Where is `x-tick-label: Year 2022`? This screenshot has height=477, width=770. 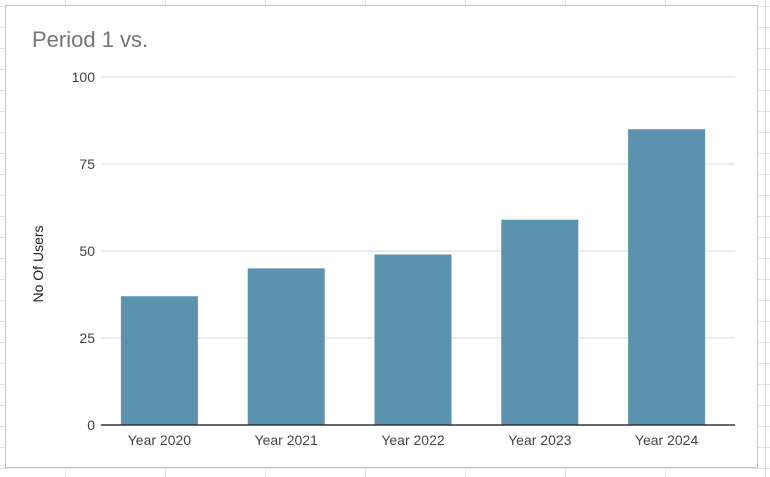
x-tick-label: Year 2022 is located at coordinates (413, 440).